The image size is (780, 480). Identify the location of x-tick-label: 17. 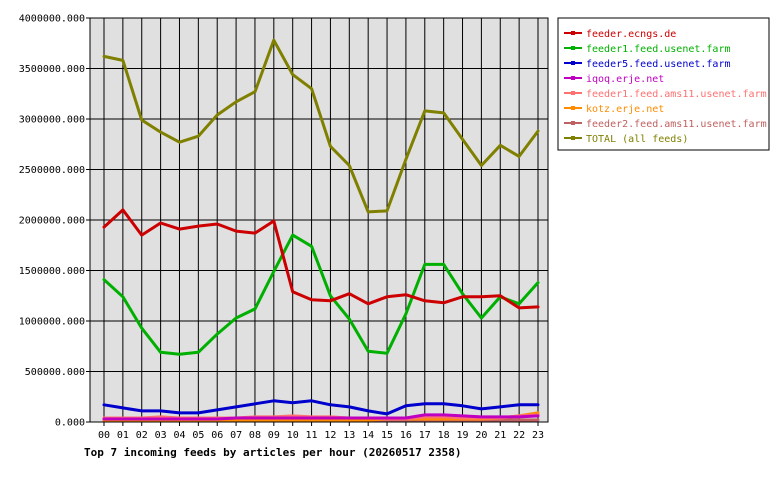
(425, 435).